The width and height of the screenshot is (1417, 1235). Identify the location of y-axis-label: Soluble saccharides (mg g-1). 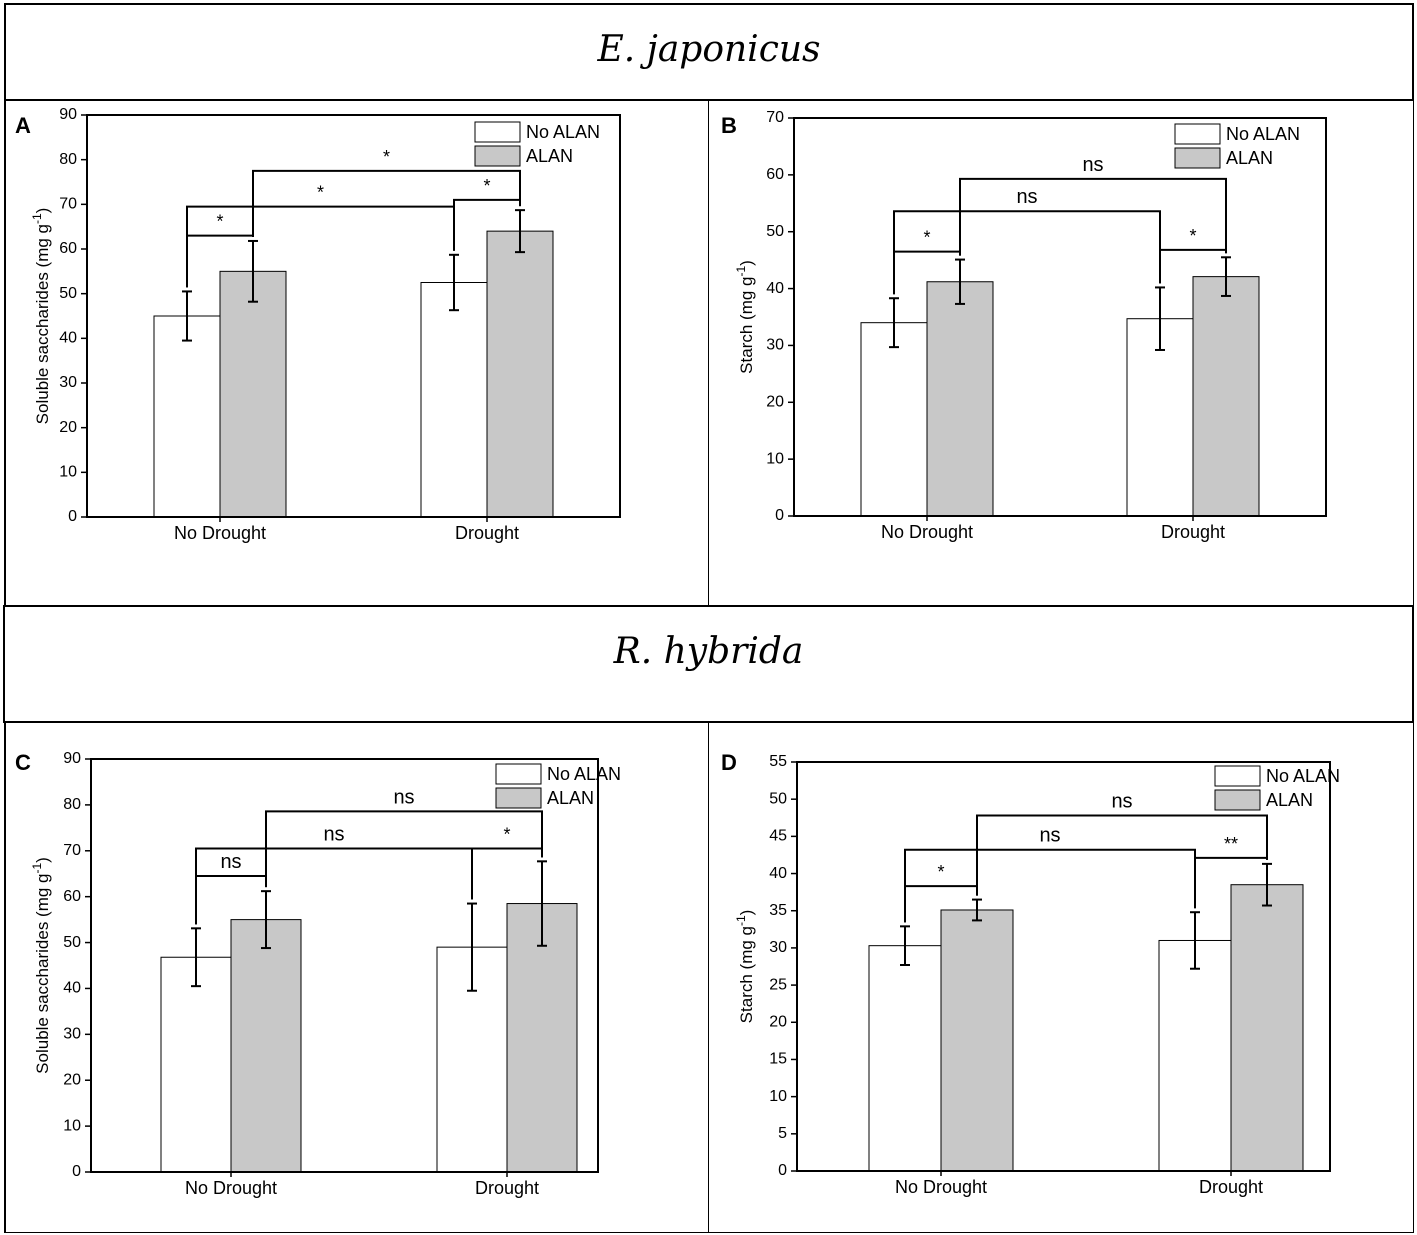
(41, 316).